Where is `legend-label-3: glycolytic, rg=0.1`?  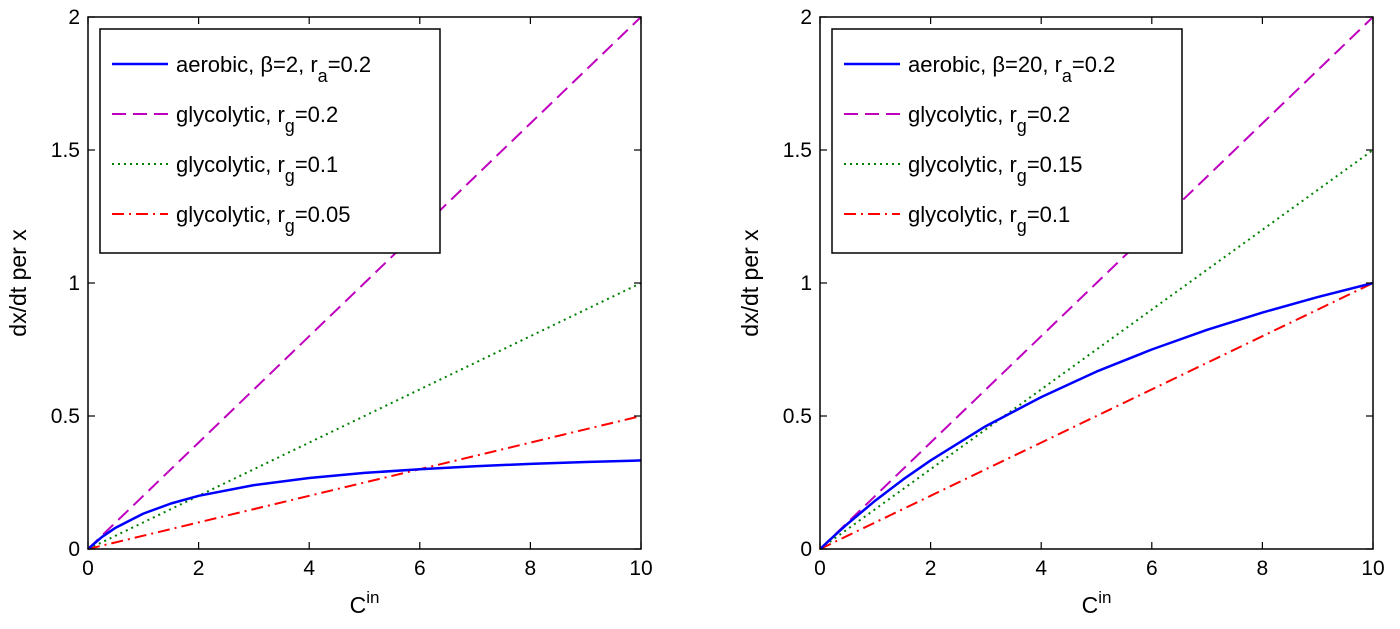 legend-label-3: glycolytic, rg=0.1 is located at coordinates (257, 169).